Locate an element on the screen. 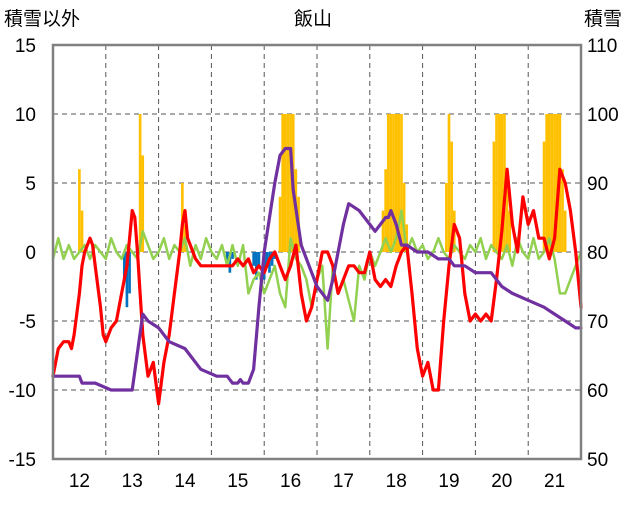  right-tick-label: 100 is located at coordinates (603, 115).